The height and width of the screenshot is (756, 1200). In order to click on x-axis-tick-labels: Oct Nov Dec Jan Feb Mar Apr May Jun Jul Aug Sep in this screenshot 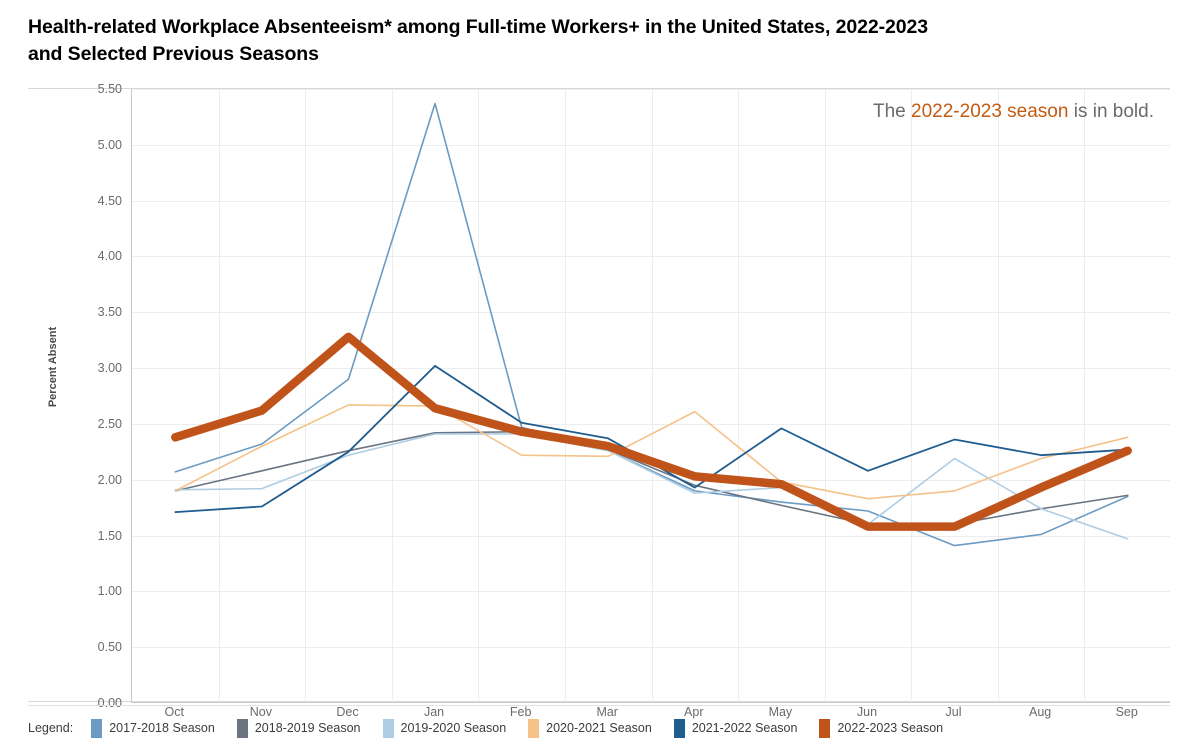, I will do `click(650, 718)`.